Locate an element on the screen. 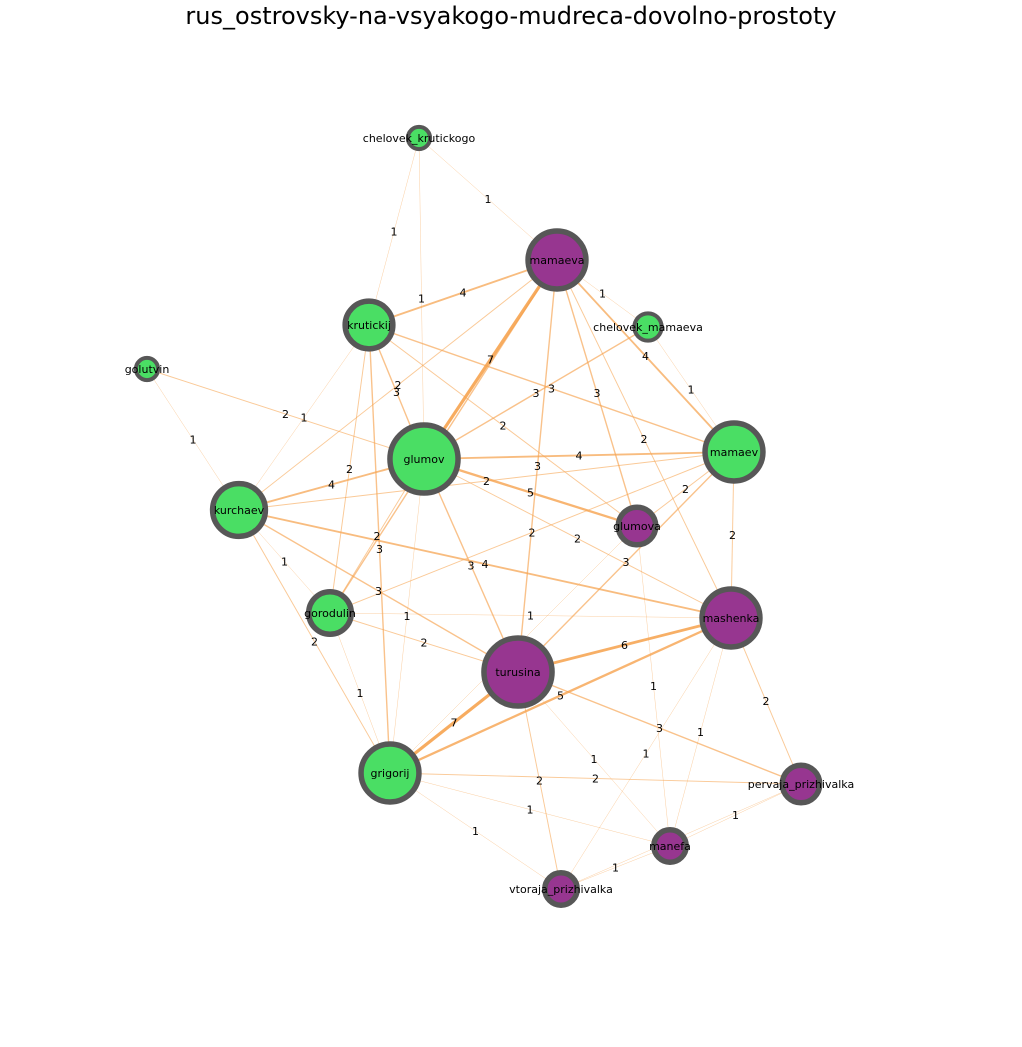 Image resolution: width=1022 pixels, height=1047 pixels. node-golutvin: golutvin is located at coordinates (147, 369).